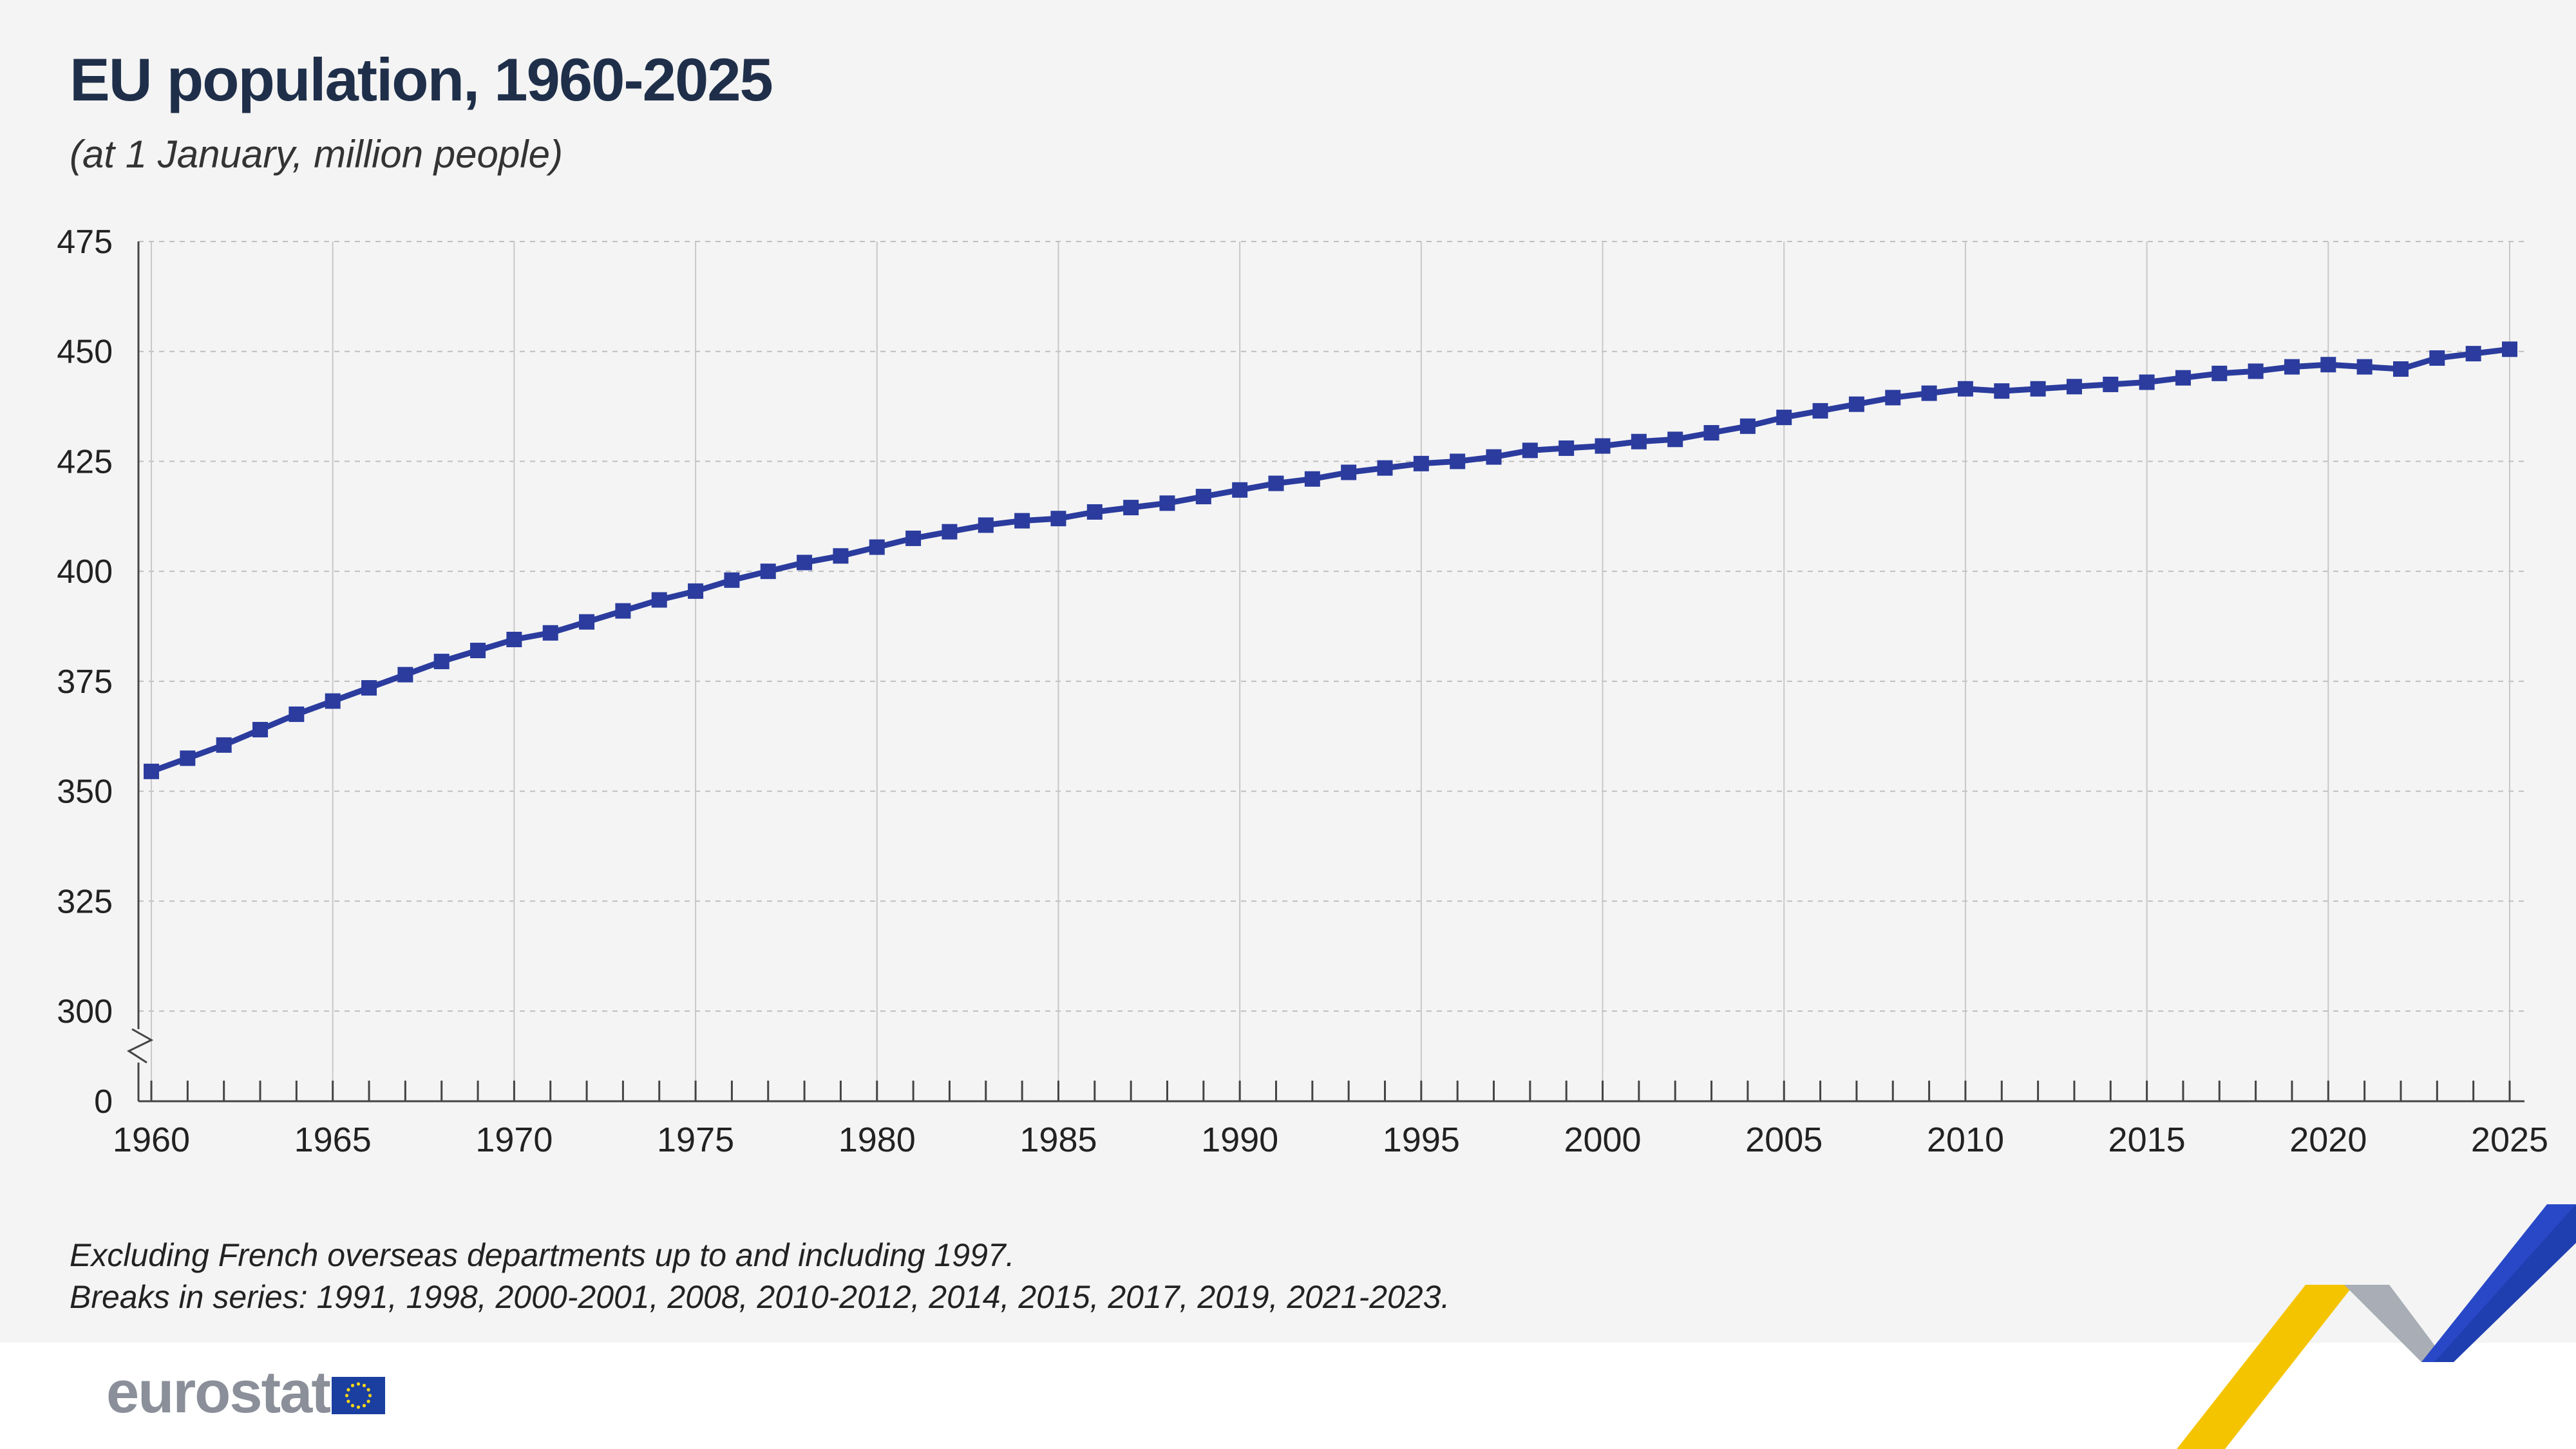  I want to click on x-tick-label: 1990, so click(1239, 1140).